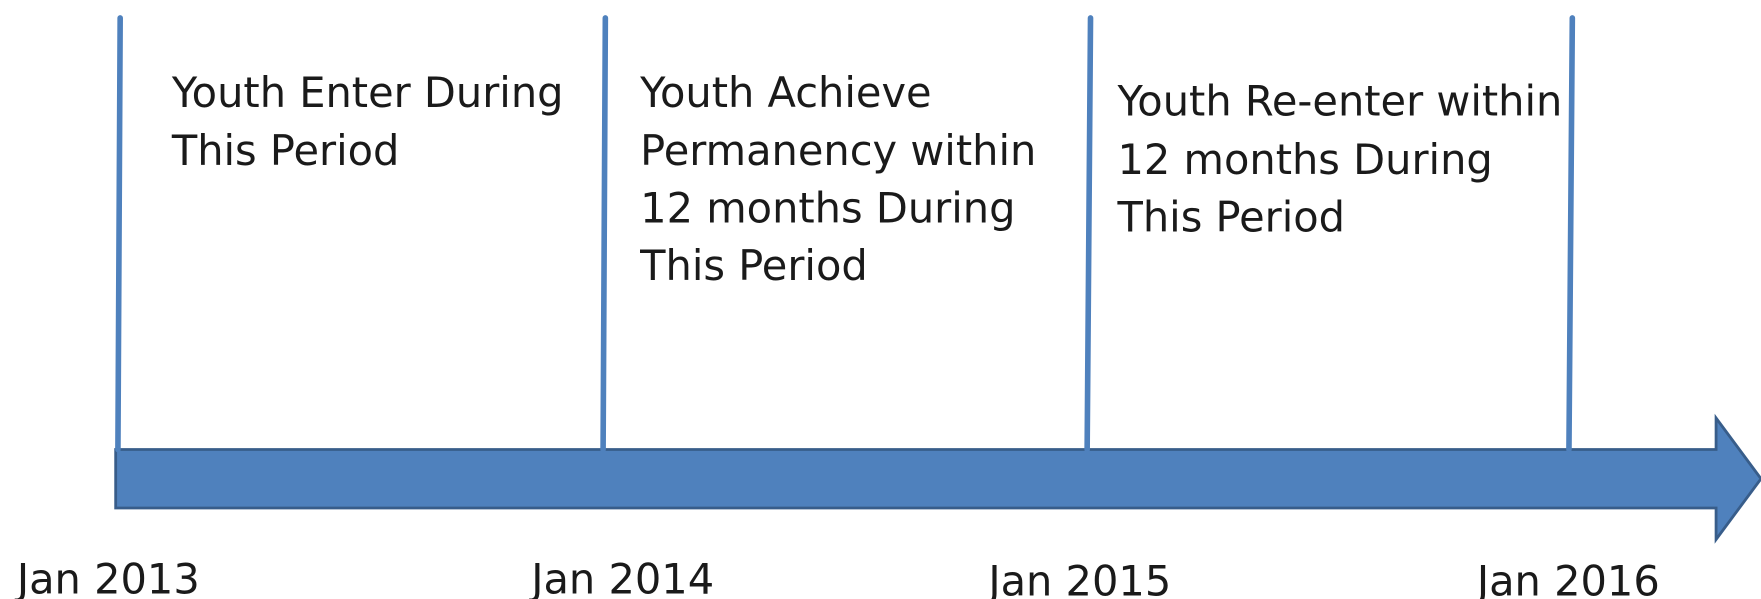 The height and width of the screenshot is (599, 1761). Describe the element at coordinates (107, 576) in the screenshot. I see `date-label: Jan 2013` at that location.